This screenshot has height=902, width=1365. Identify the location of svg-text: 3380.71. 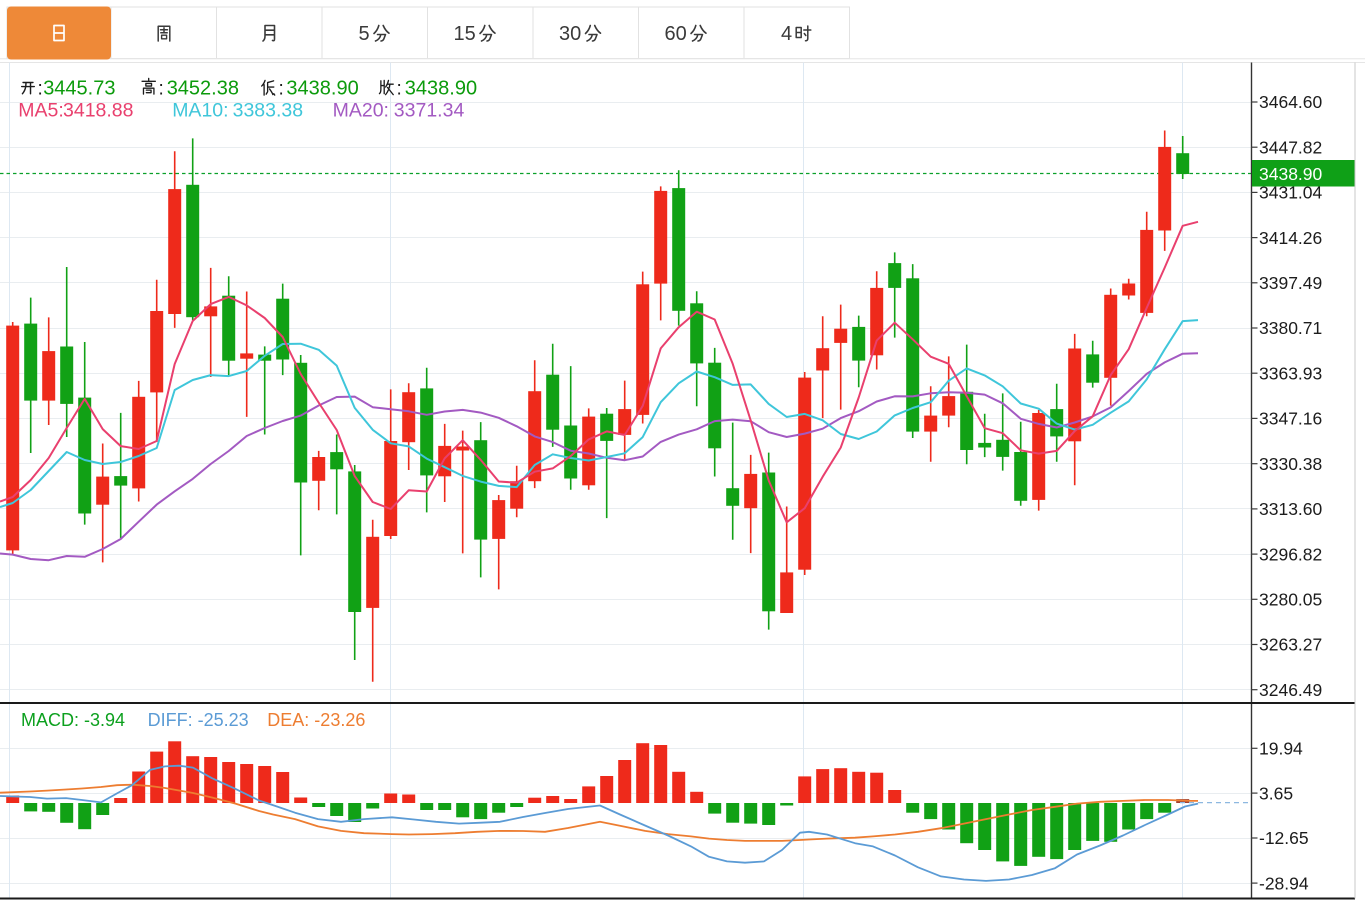
(1290, 328).